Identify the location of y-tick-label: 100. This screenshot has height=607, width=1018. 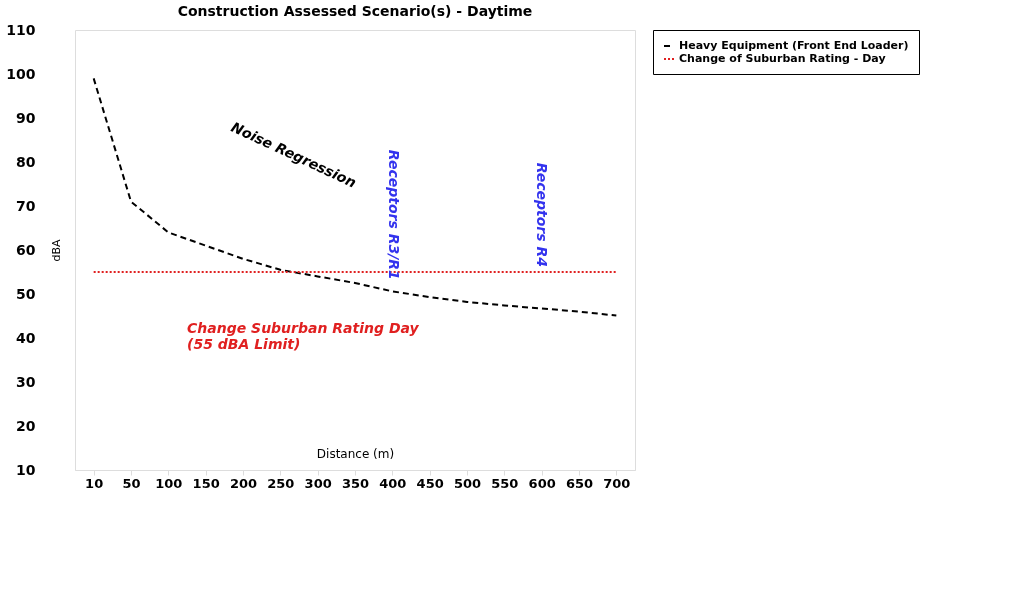
(21, 73).